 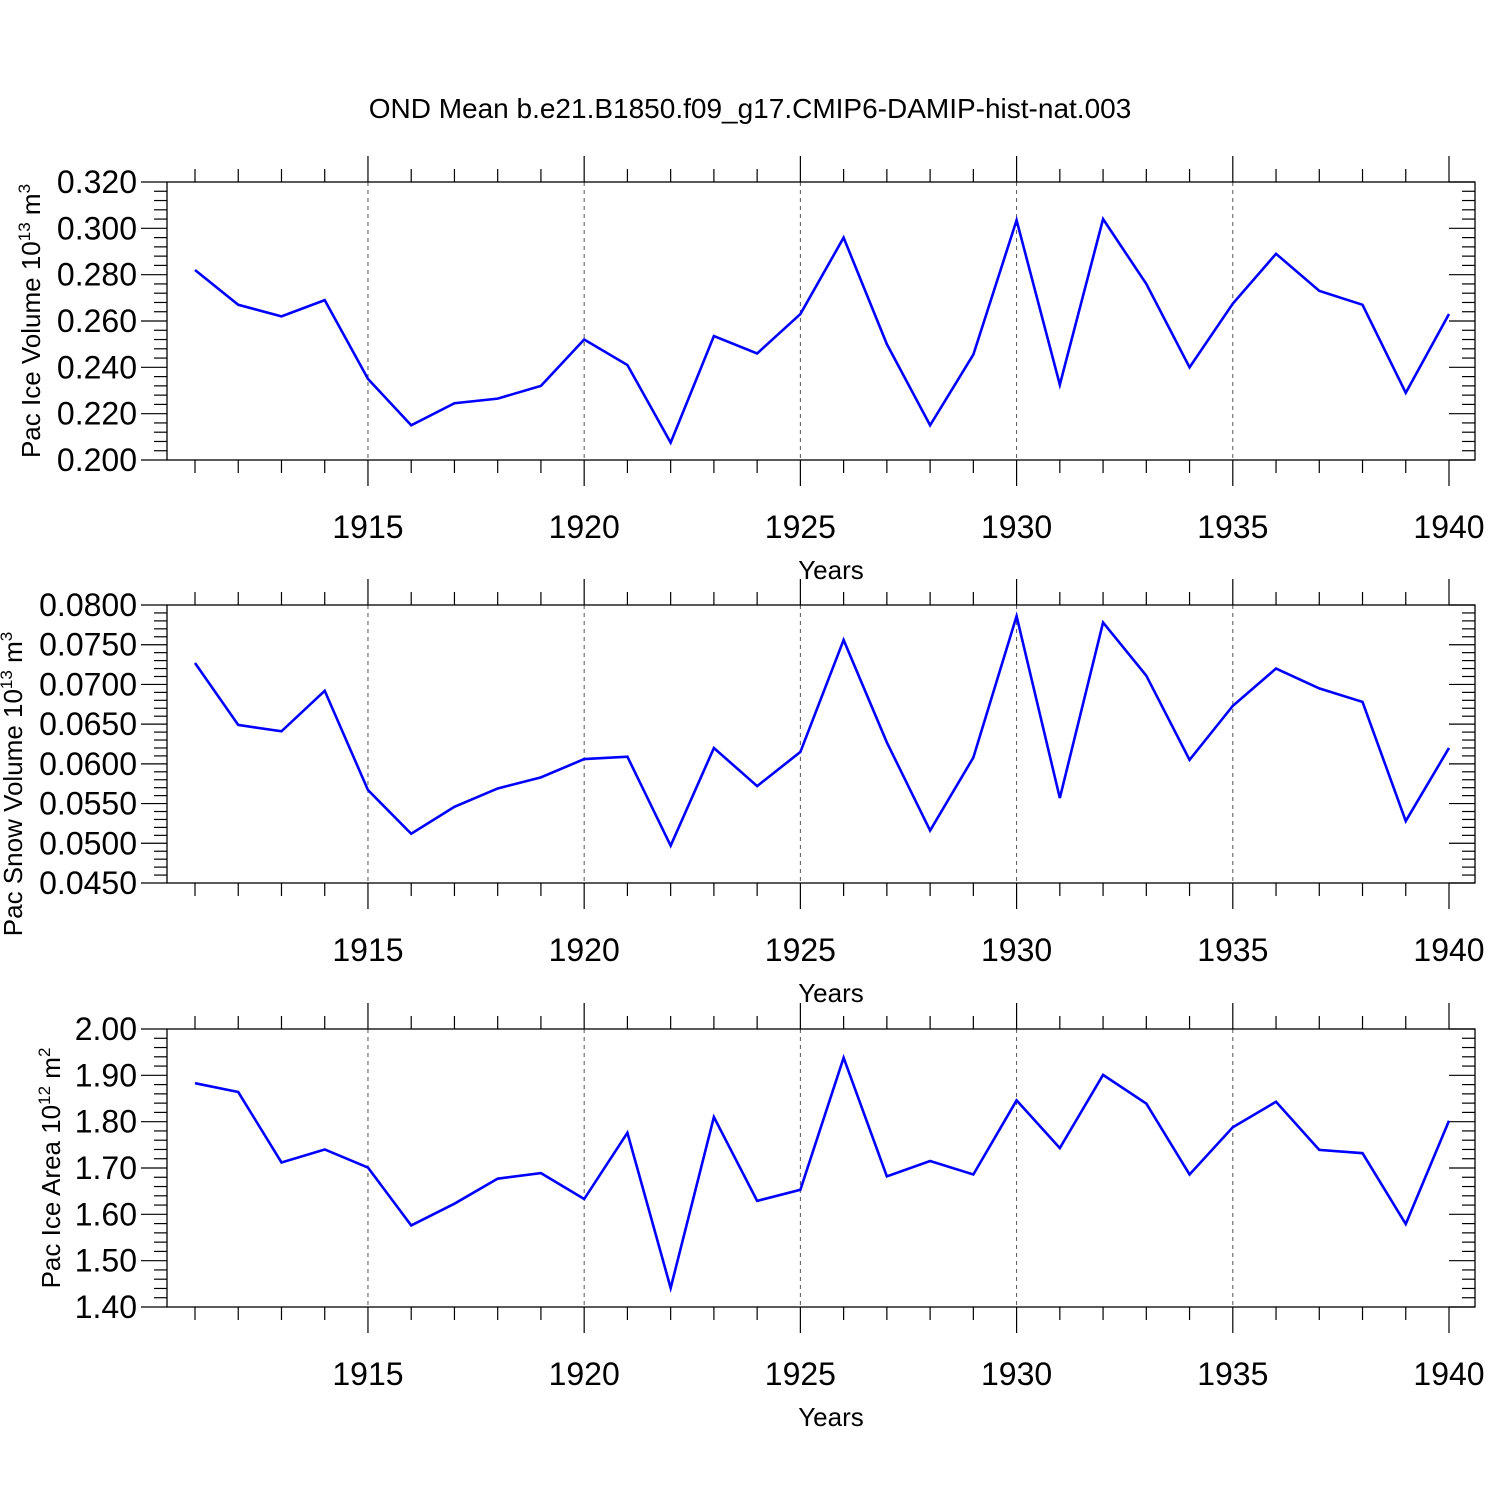 I want to click on y-tick-label: 1.40, so click(x=106, y=1307).